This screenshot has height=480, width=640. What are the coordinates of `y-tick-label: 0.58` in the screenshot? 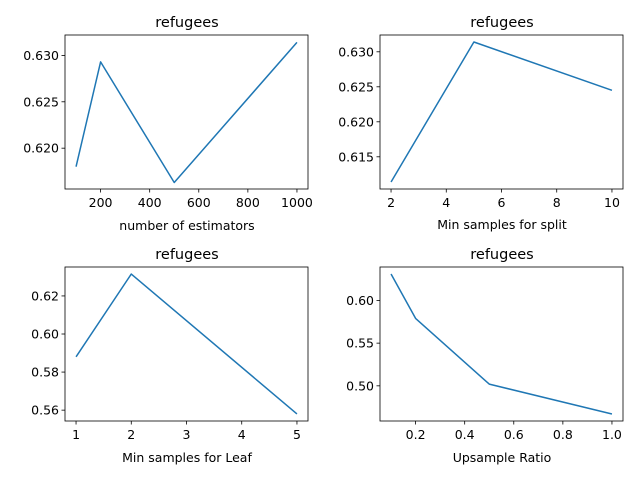 It's located at (45, 372).